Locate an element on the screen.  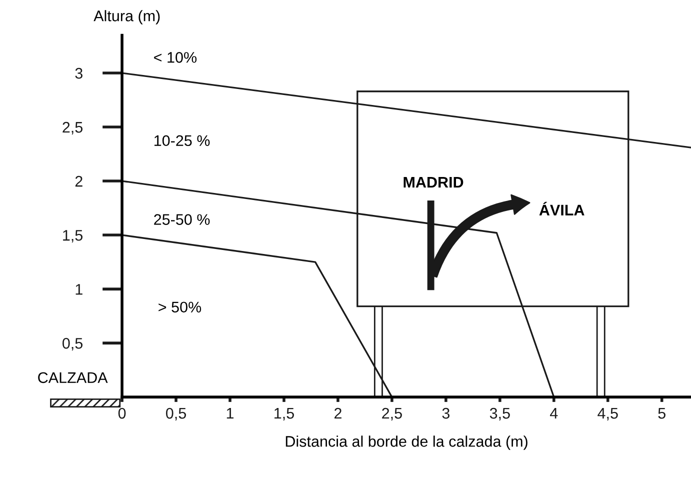
y-tick-label: 2,5 is located at coordinates (72, 128).